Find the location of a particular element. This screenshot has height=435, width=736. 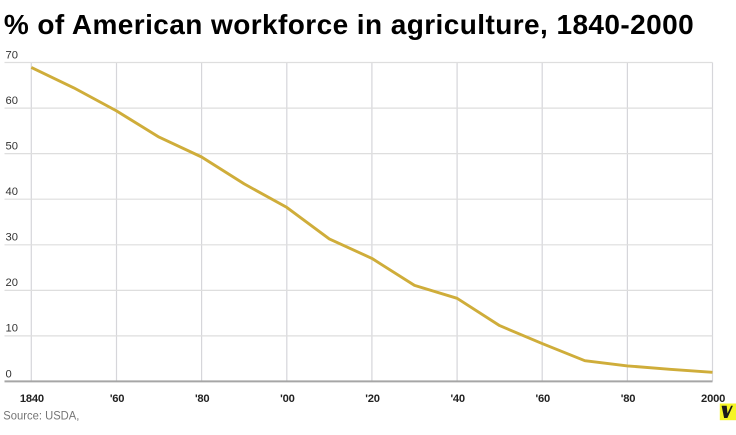

svg-text: 40 is located at coordinates (12, 192).